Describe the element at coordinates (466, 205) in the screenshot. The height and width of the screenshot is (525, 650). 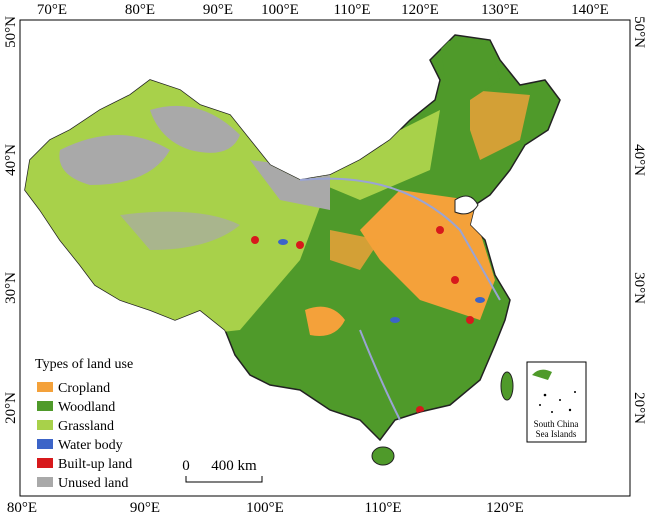
I see `bohai-sea` at that location.